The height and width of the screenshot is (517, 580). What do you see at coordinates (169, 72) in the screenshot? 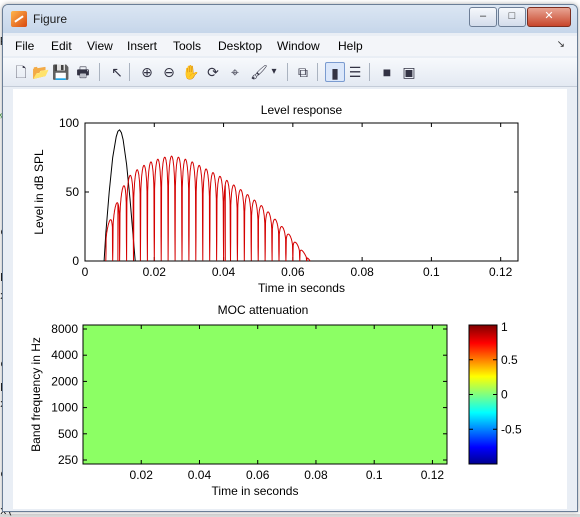
I see `zoom-out-icon: ⊖` at bounding box center [169, 72].